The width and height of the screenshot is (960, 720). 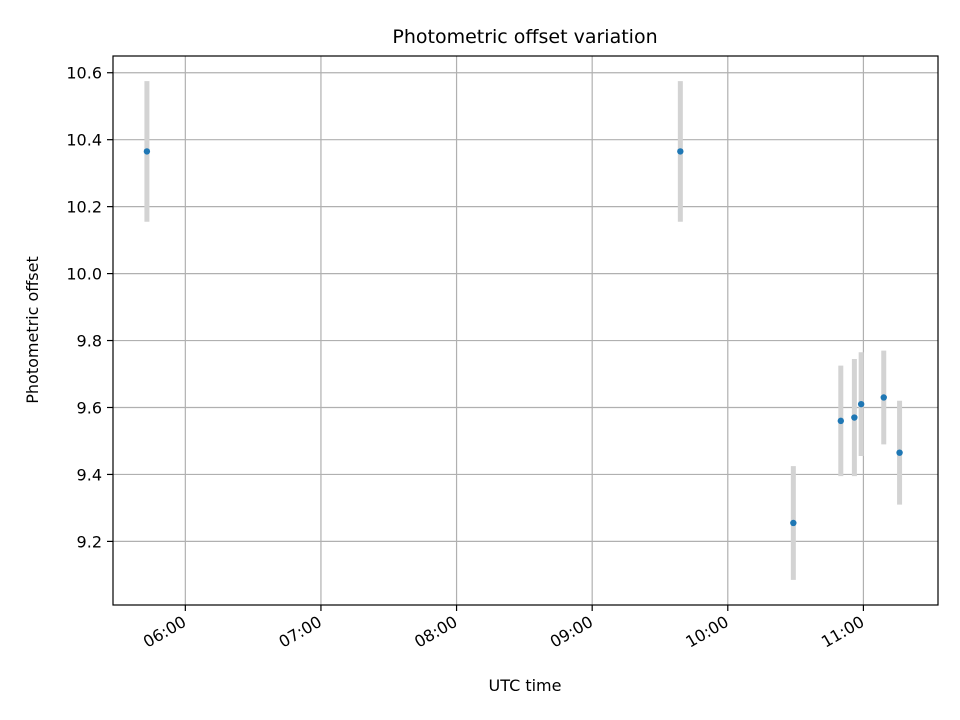 What do you see at coordinates (524, 37) in the screenshot?
I see `chart-title: Photometric offset variation` at bounding box center [524, 37].